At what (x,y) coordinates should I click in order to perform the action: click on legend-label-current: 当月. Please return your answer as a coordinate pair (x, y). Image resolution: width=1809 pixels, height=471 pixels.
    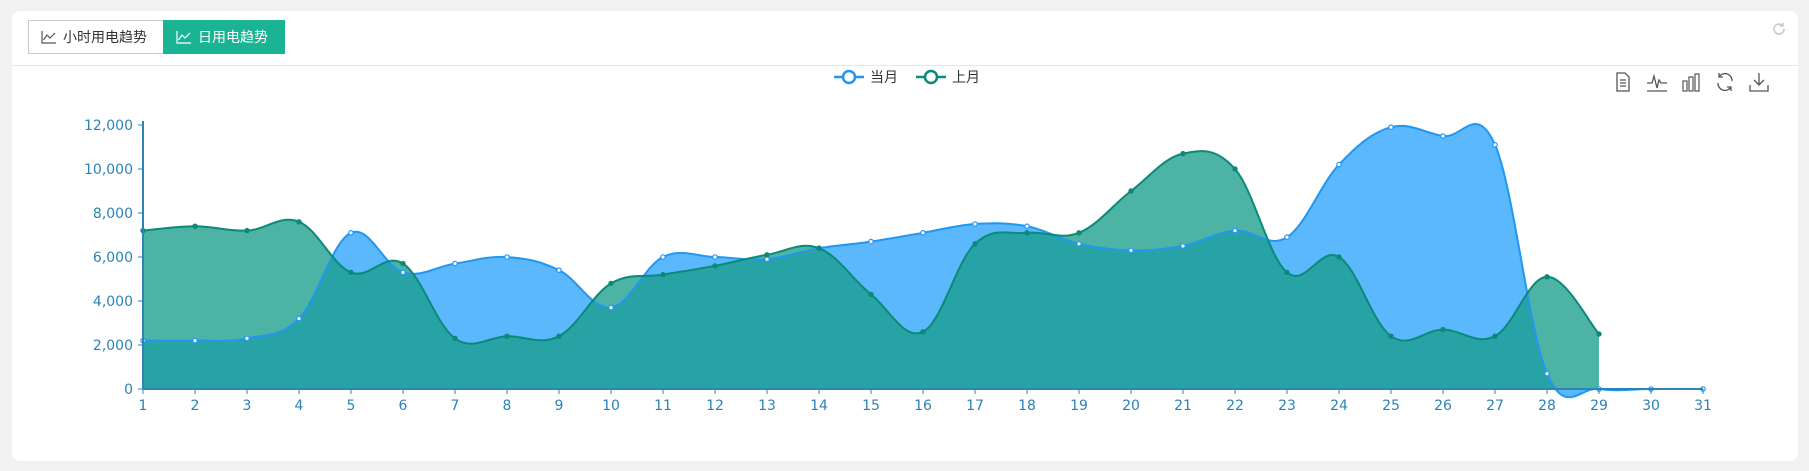
    Looking at the image, I should click on (884, 78).